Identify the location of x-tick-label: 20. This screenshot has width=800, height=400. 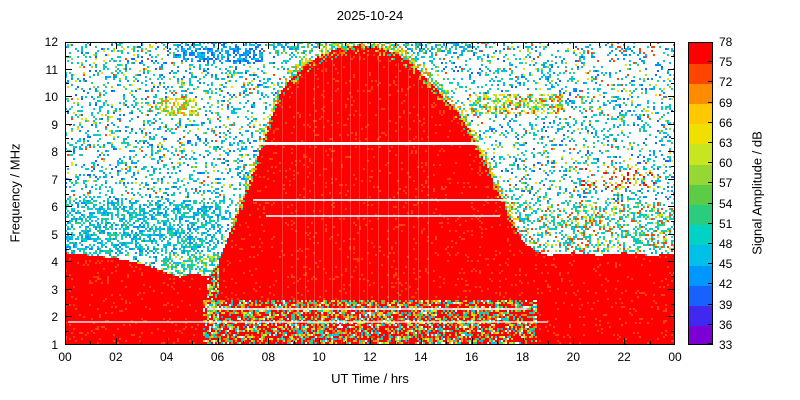
(573, 357).